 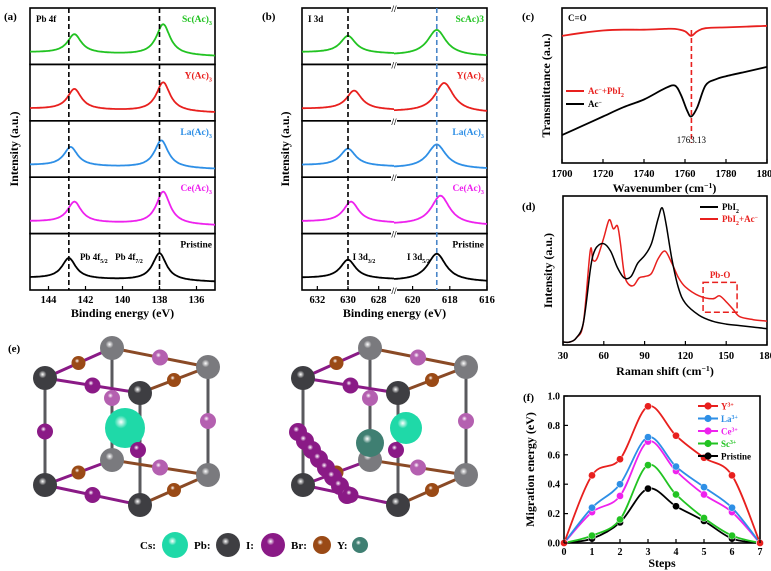 I want to click on series-line-ceac, so click(x=122, y=208).